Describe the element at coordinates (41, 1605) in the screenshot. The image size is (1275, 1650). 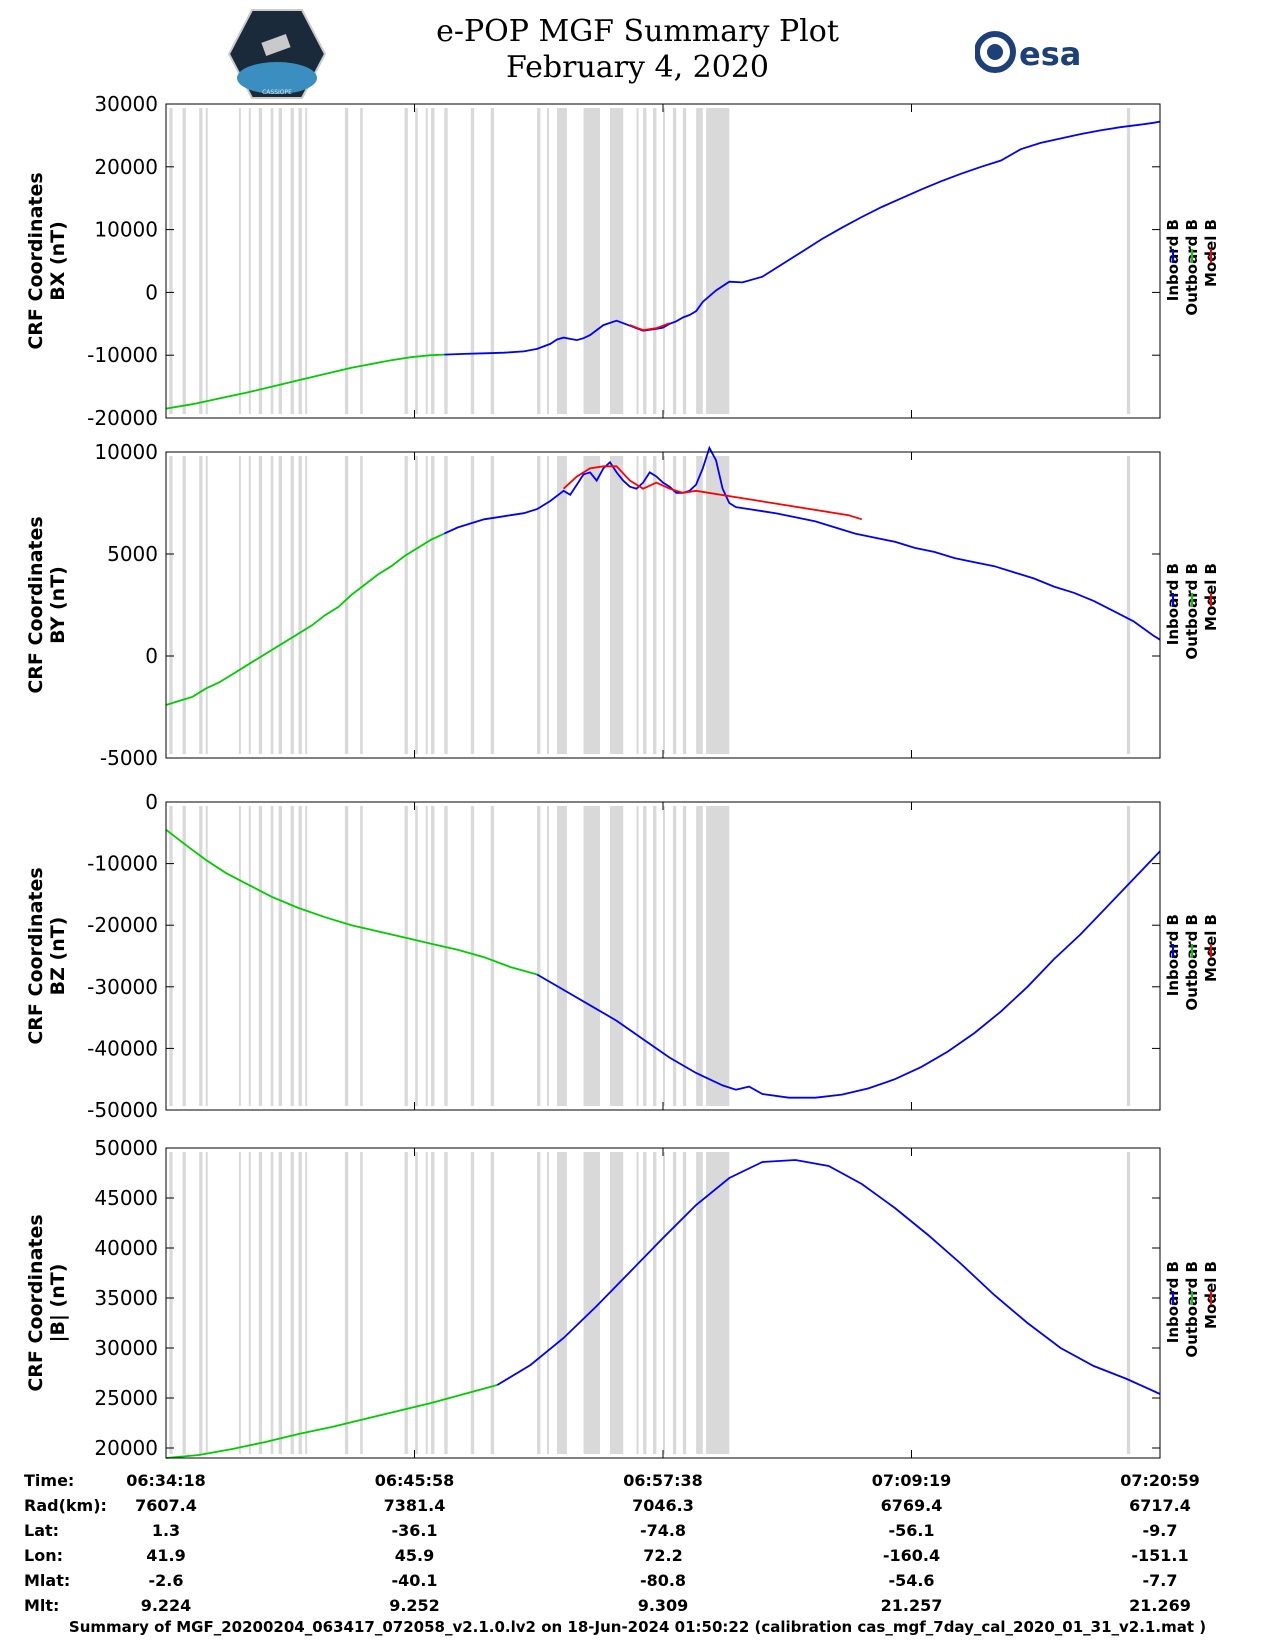
I see `info-row-label: Mlt:` at that location.